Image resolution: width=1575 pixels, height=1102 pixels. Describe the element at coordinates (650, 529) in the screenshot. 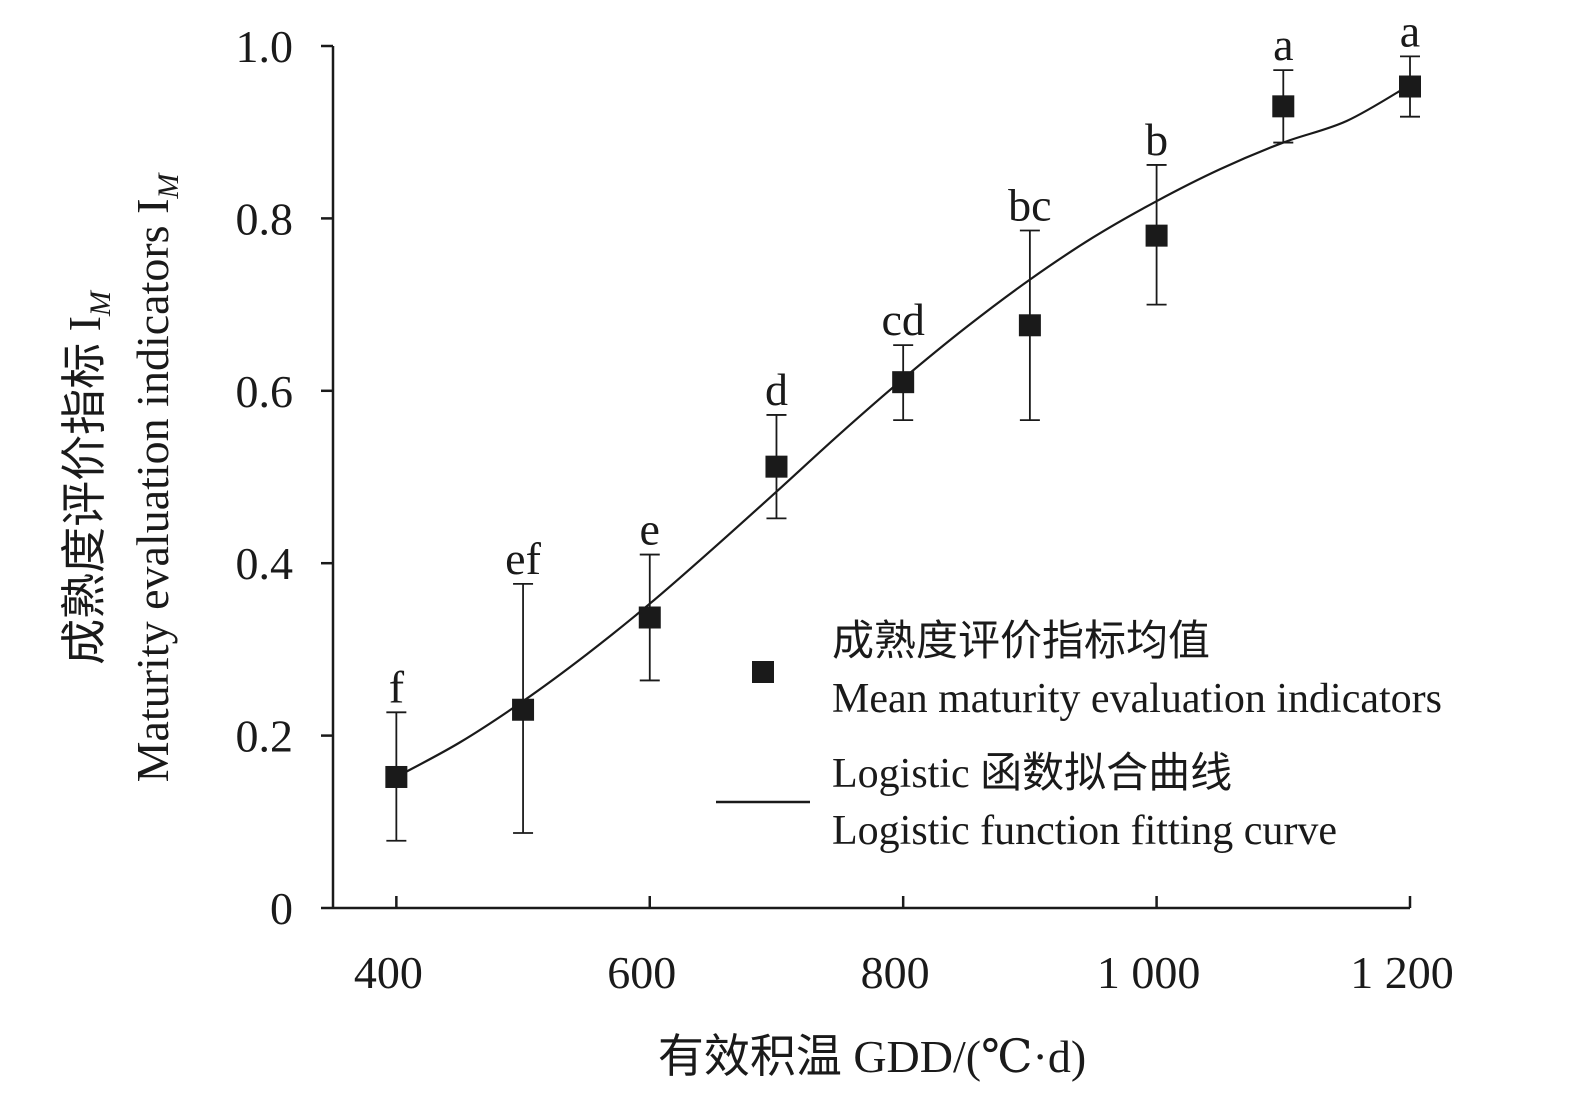

I see `significance-label-2: e` at that location.